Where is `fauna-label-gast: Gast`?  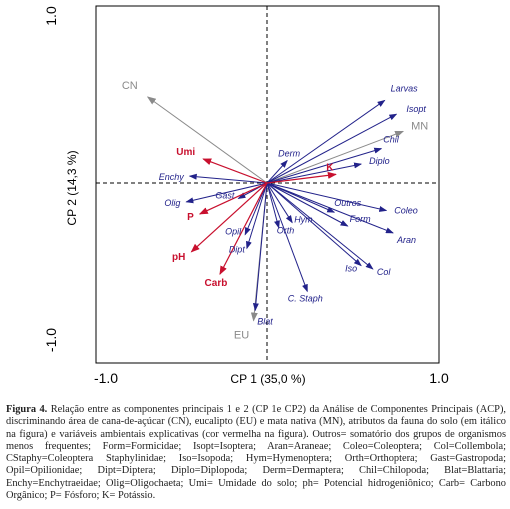 fauna-label-gast: Gast is located at coordinates (225, 195).